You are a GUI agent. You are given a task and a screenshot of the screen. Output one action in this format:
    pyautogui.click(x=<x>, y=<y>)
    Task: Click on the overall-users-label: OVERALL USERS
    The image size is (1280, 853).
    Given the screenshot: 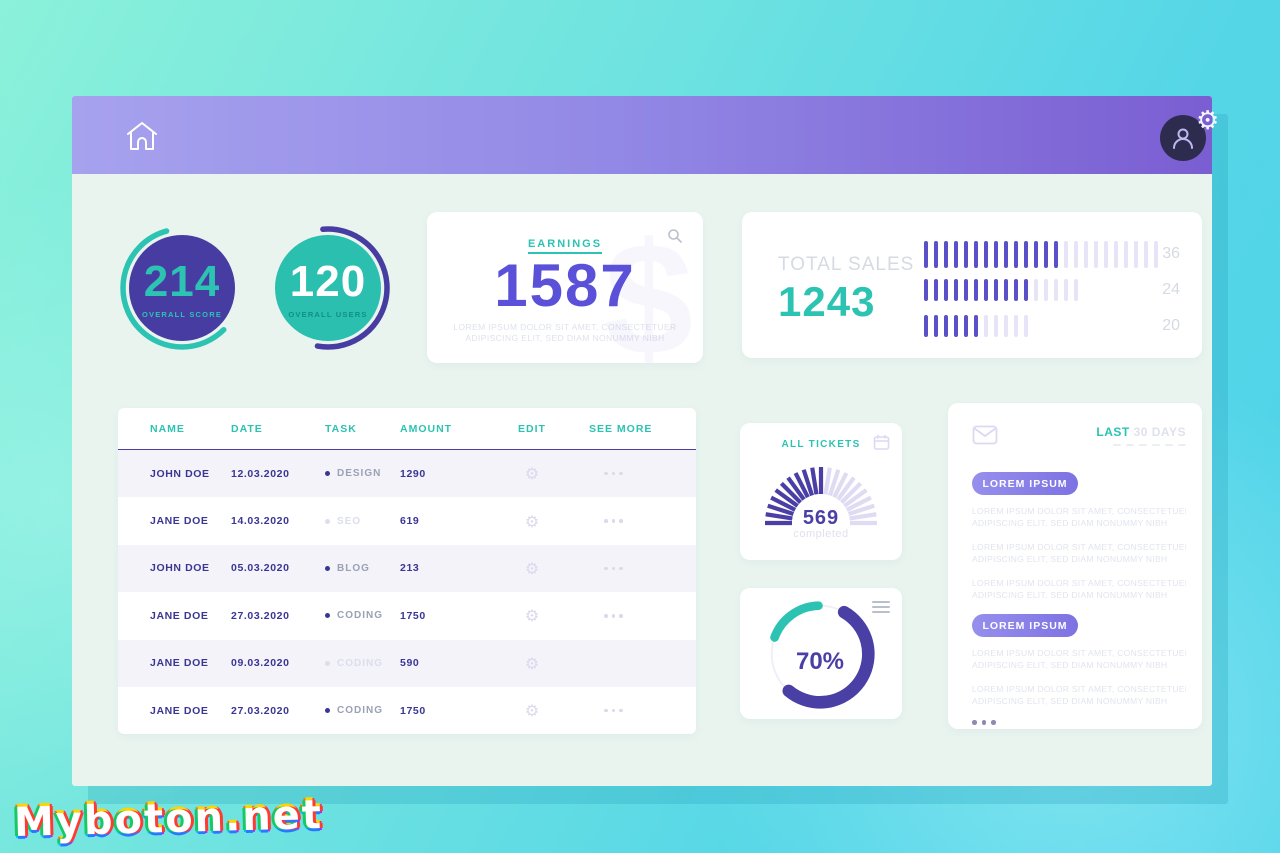 What is the action you would take?
    pyautogui.click(x=328, y=314)
    